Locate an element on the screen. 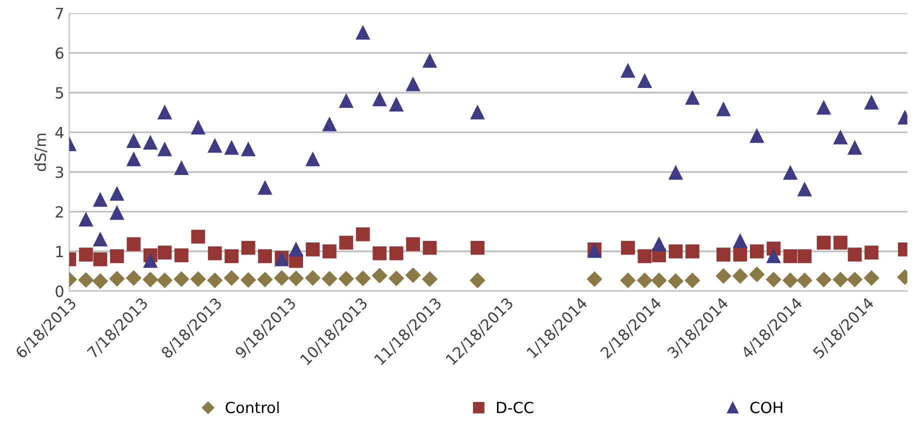 This screenshot has height=441, width=923. y-tick-label: 4 is located at coordinates (59, 132).